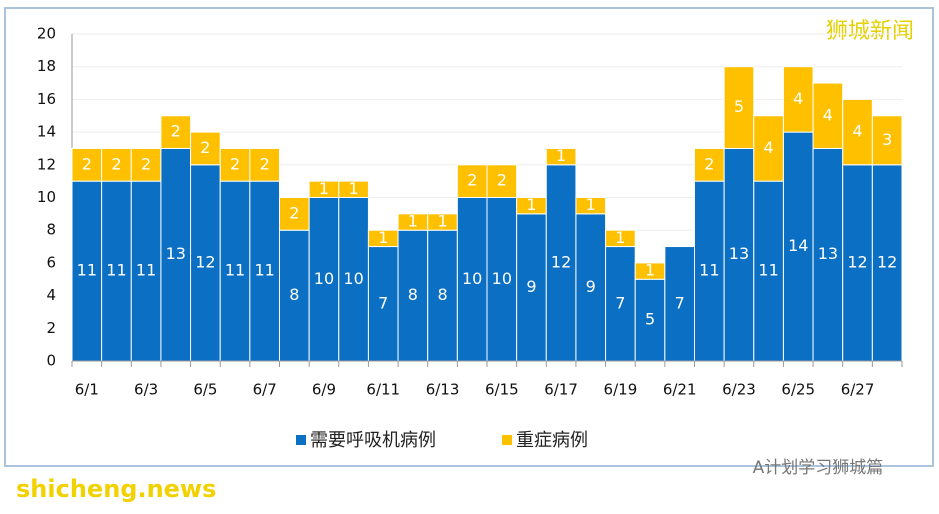 The height and width of the screenshot is (514, 939). Describe the element at coordinates (870, 31) in the screenshot. I see `watermark: 狮城新闻` at that location.